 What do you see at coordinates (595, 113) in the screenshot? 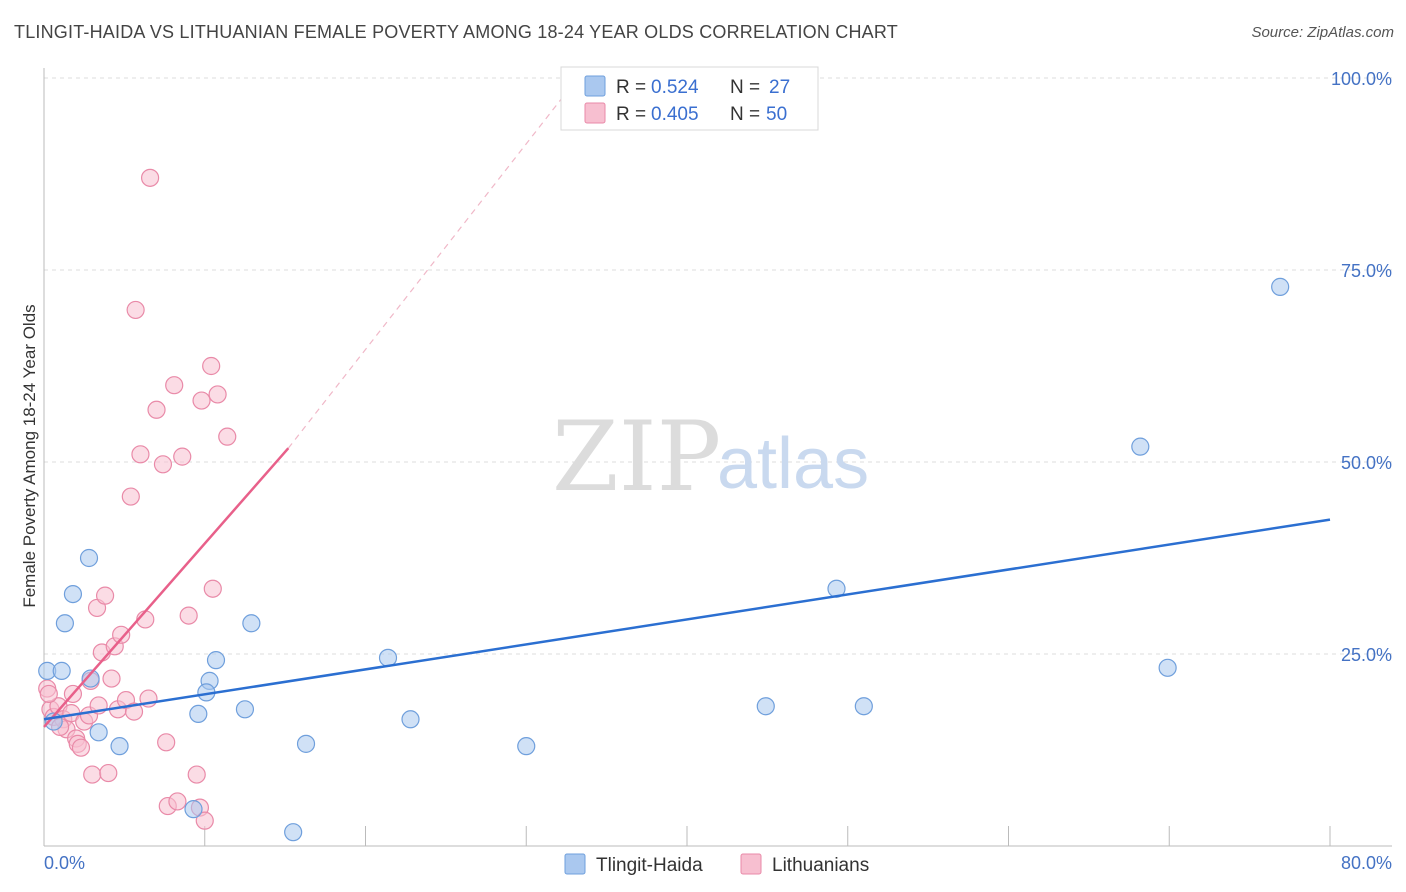
I see `legend-swatch-pink` at bounding box center [595, 113].